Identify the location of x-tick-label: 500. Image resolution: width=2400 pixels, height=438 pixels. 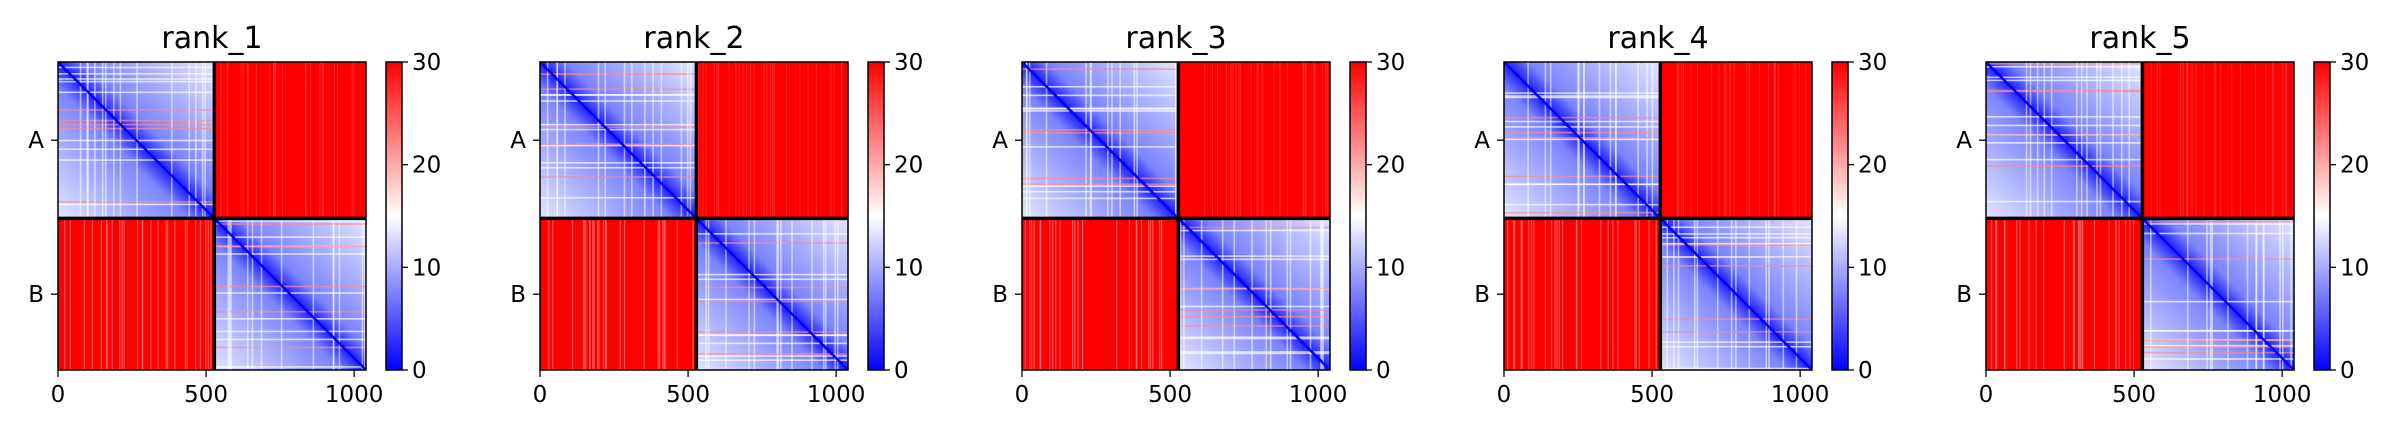
(688, 395).